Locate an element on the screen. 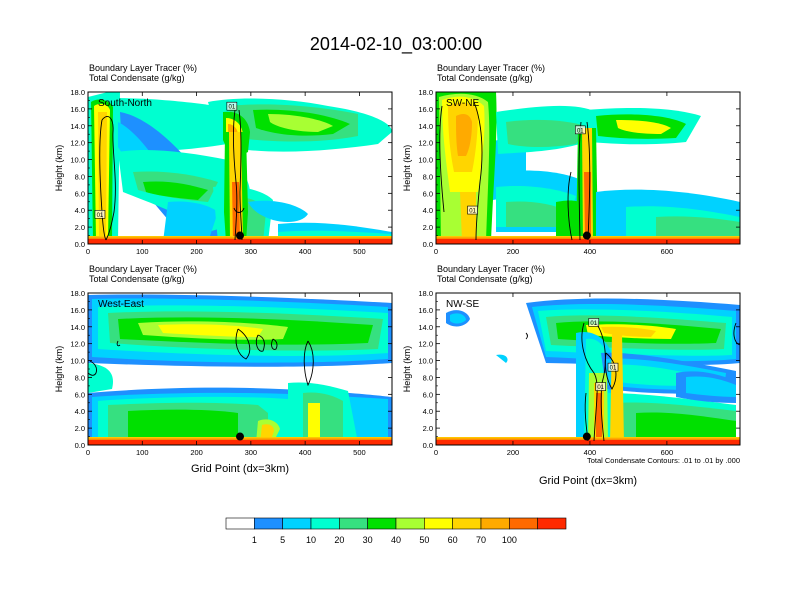 This screenshot has width=792, height=612. colorbar-label: 10 is located at coordinates (311, 540).